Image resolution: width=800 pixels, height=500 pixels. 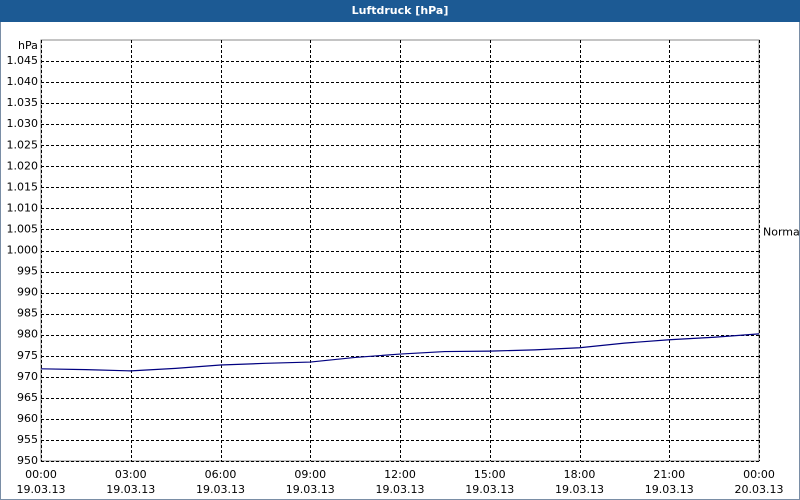 I want to click on y-tick-label: 1.045, so click(x=23, y=60).